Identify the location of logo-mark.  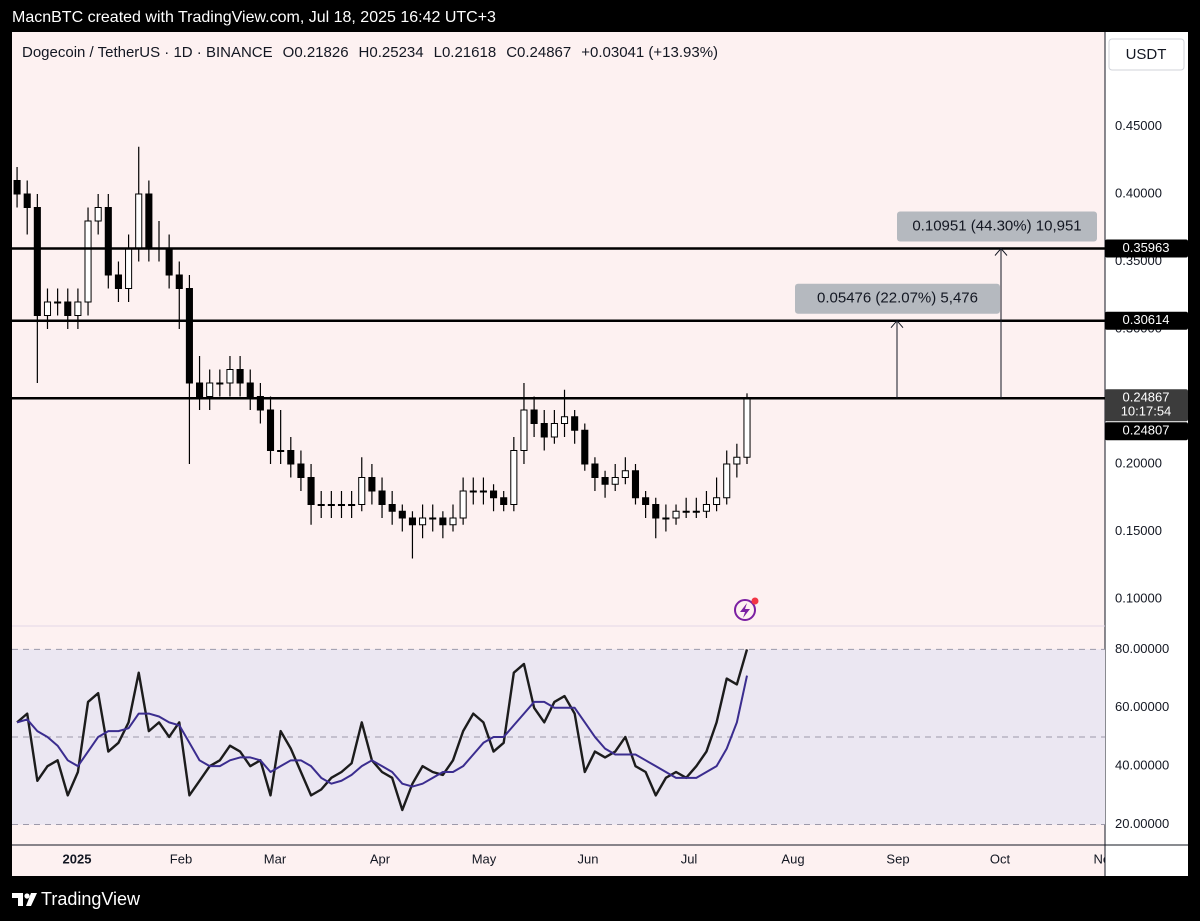
(17, 899).